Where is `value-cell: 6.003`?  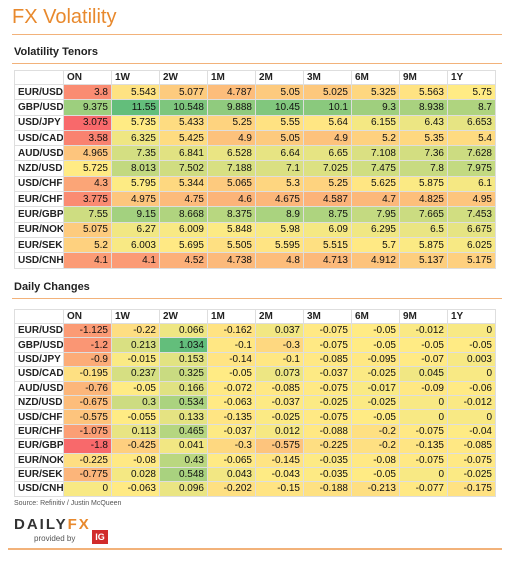 value-cell: 6.003 is located at coordinates (135, 245).